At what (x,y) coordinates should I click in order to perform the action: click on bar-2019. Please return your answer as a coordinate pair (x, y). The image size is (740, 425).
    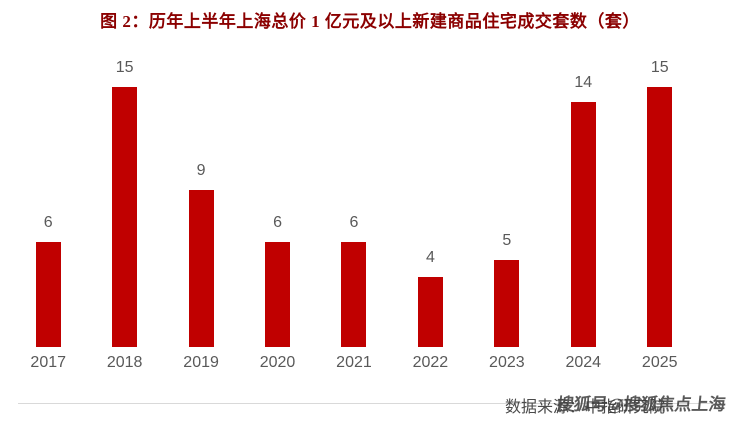
    Looking at the image, I should click on (201, 268).